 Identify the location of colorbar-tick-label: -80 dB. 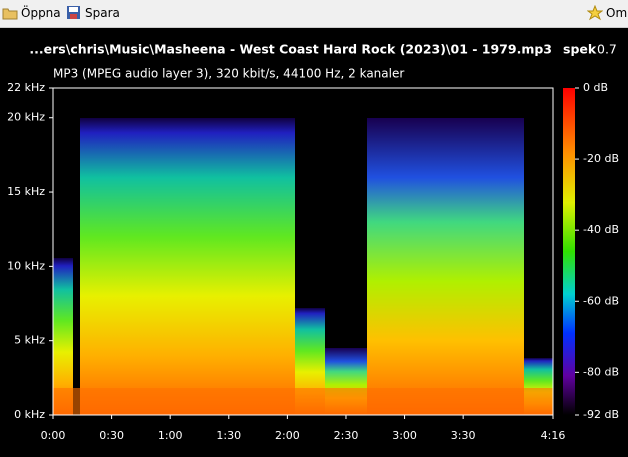
(601, 371).